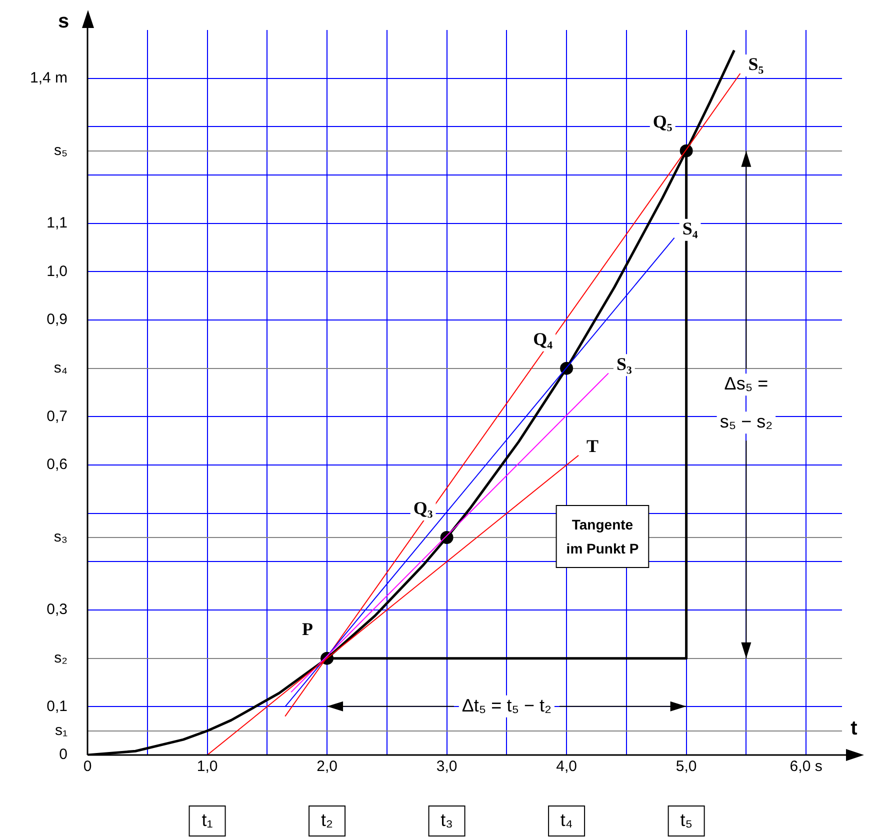 The width and height of the screenshot is (882, 839). Describe the element at coordinates (690, 228) in the screenshot. I see `series-label: S₄` at that location.